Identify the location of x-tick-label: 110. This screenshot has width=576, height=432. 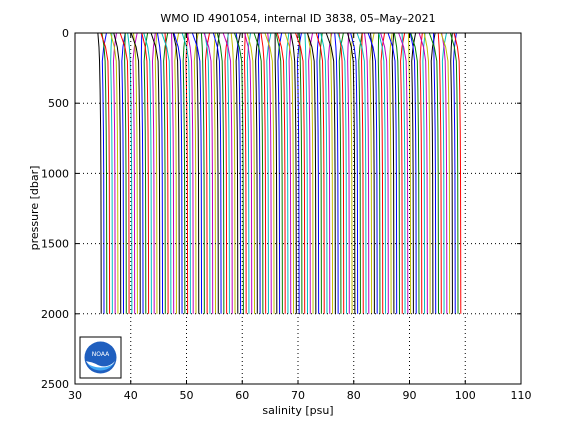
(521, 395).